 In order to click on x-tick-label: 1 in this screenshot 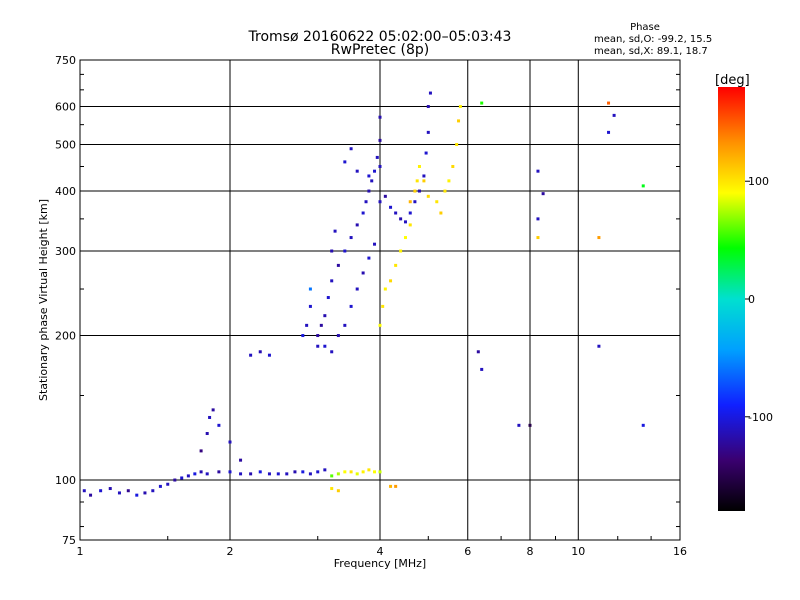, I will do `click(80, 551)`.